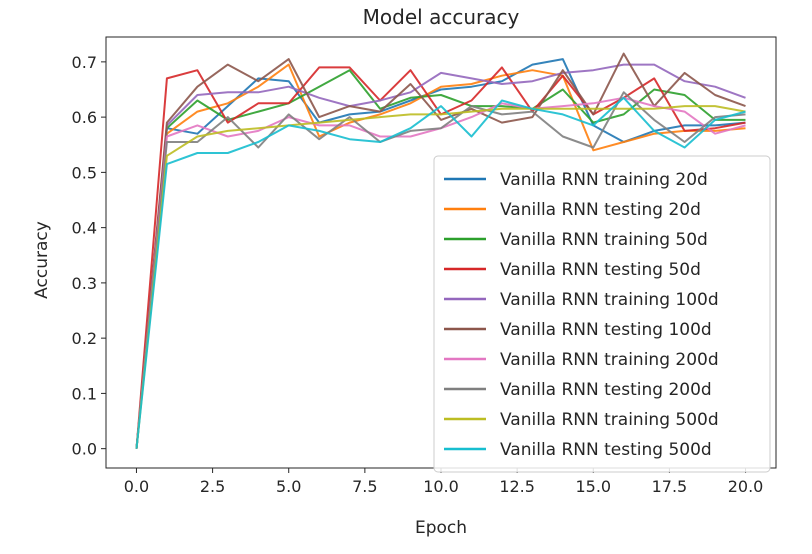 The height and width of the screenshot is (554, 812). What do you see at coordinates (288, 486) in the screenshot?
I see `x-tick-label: 5.0` at bounding box center [288, 486].